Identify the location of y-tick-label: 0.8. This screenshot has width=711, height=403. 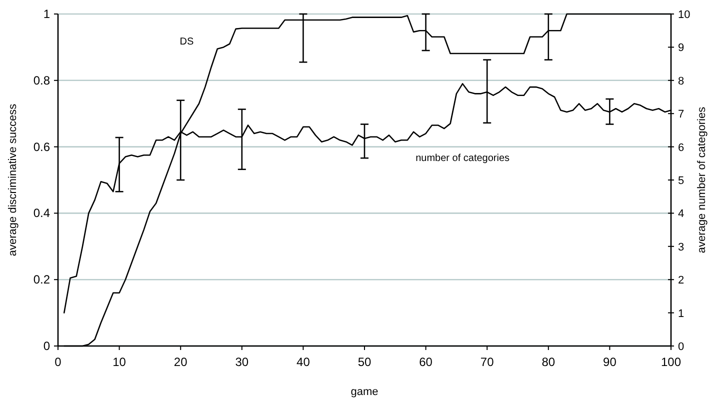
(41, 80).